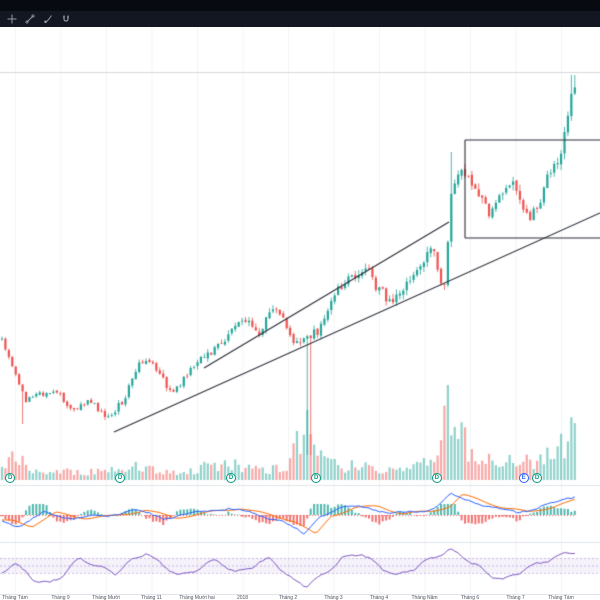 This screenshot has height=600, width=600. What do you see at coordinates (197, 597) in the screenshot?
I see `time-axis-label: Tháng Mười hai` at bounding box center [197, 597].